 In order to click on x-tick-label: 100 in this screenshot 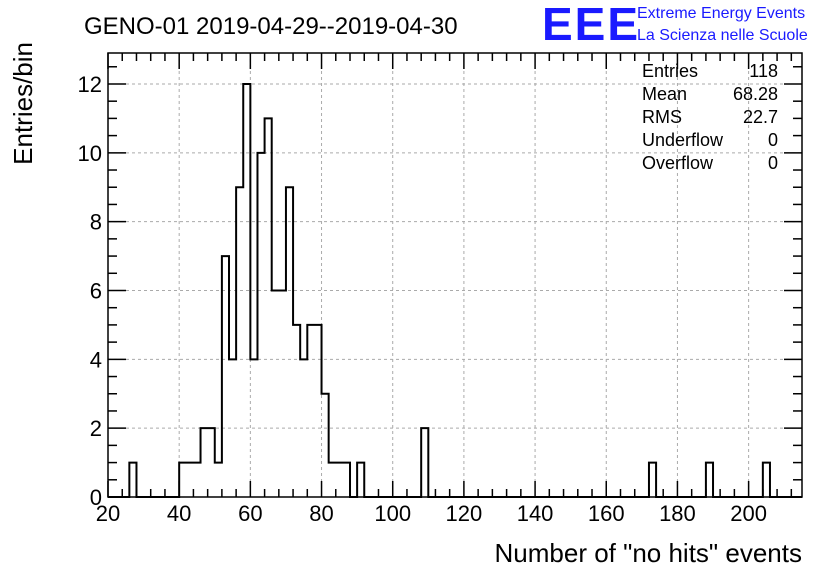, I will do `click(392, 513)`.